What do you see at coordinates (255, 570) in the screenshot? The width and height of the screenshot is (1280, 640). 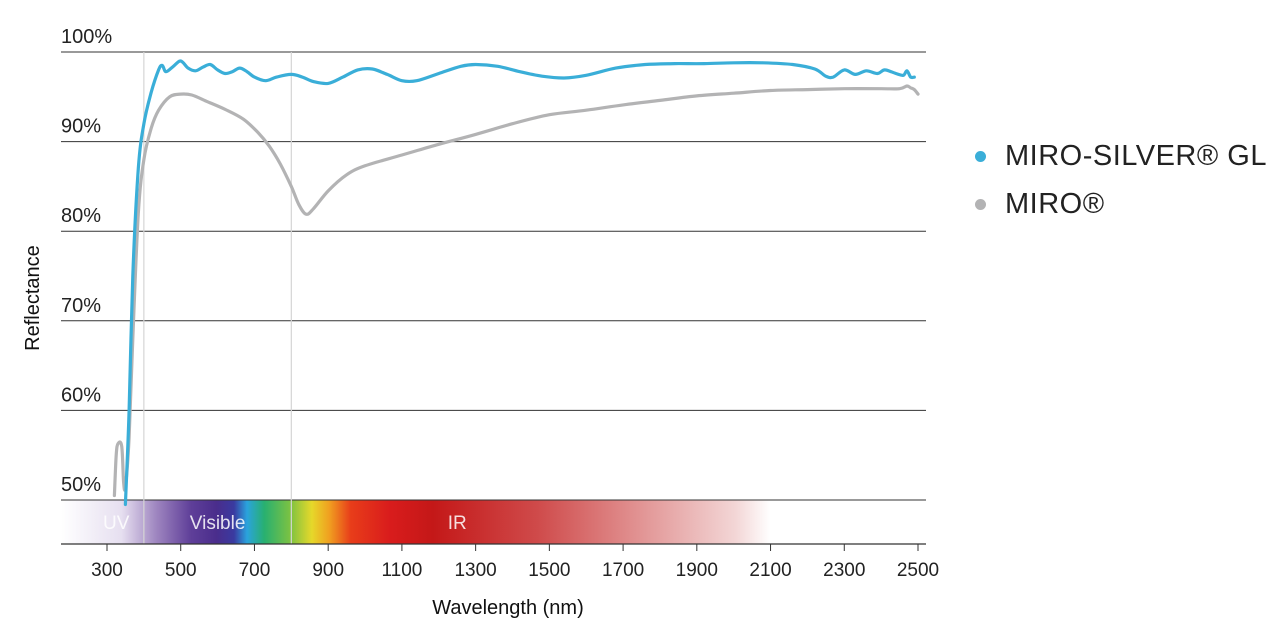 I see `x-tick-label: 700` at bounding box center [255, 570].